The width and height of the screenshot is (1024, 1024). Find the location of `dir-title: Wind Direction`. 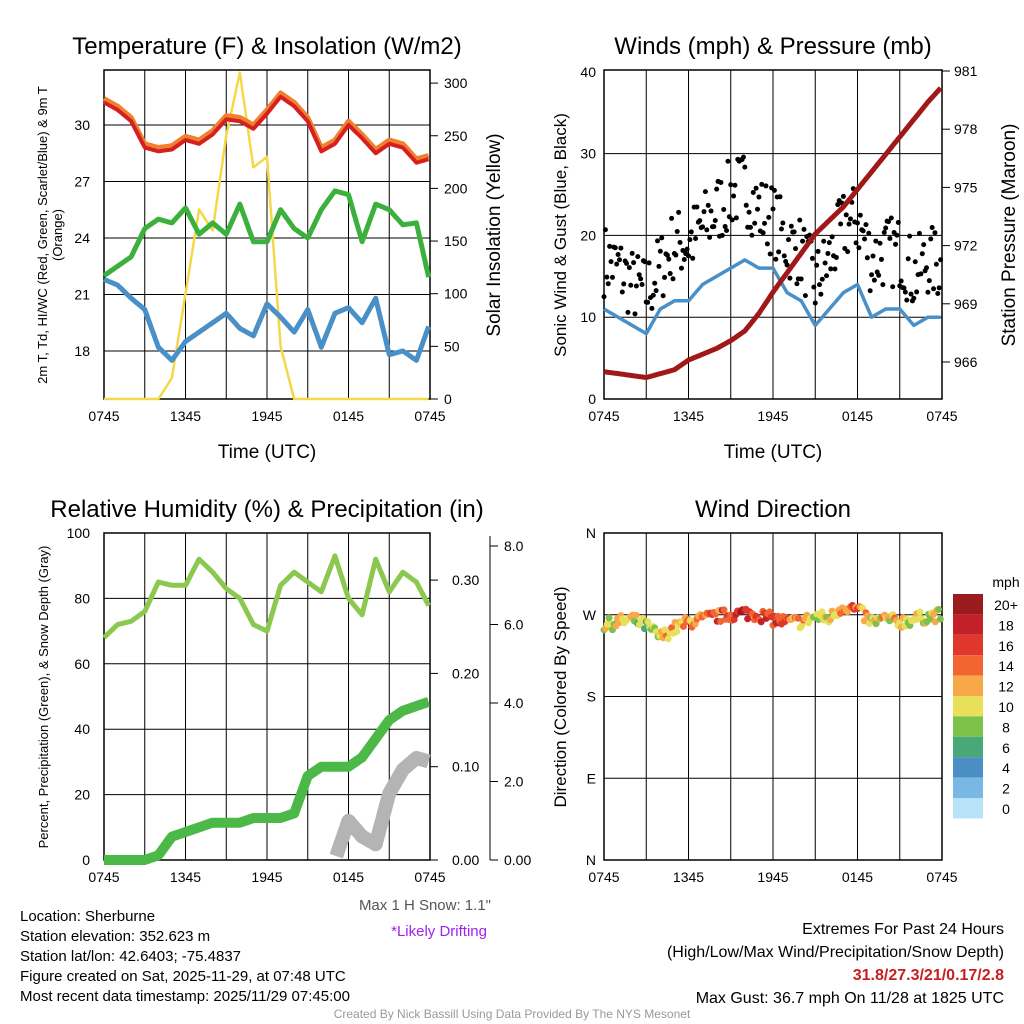

dir-title: Wind Direction is located at coordinates (773, 509).